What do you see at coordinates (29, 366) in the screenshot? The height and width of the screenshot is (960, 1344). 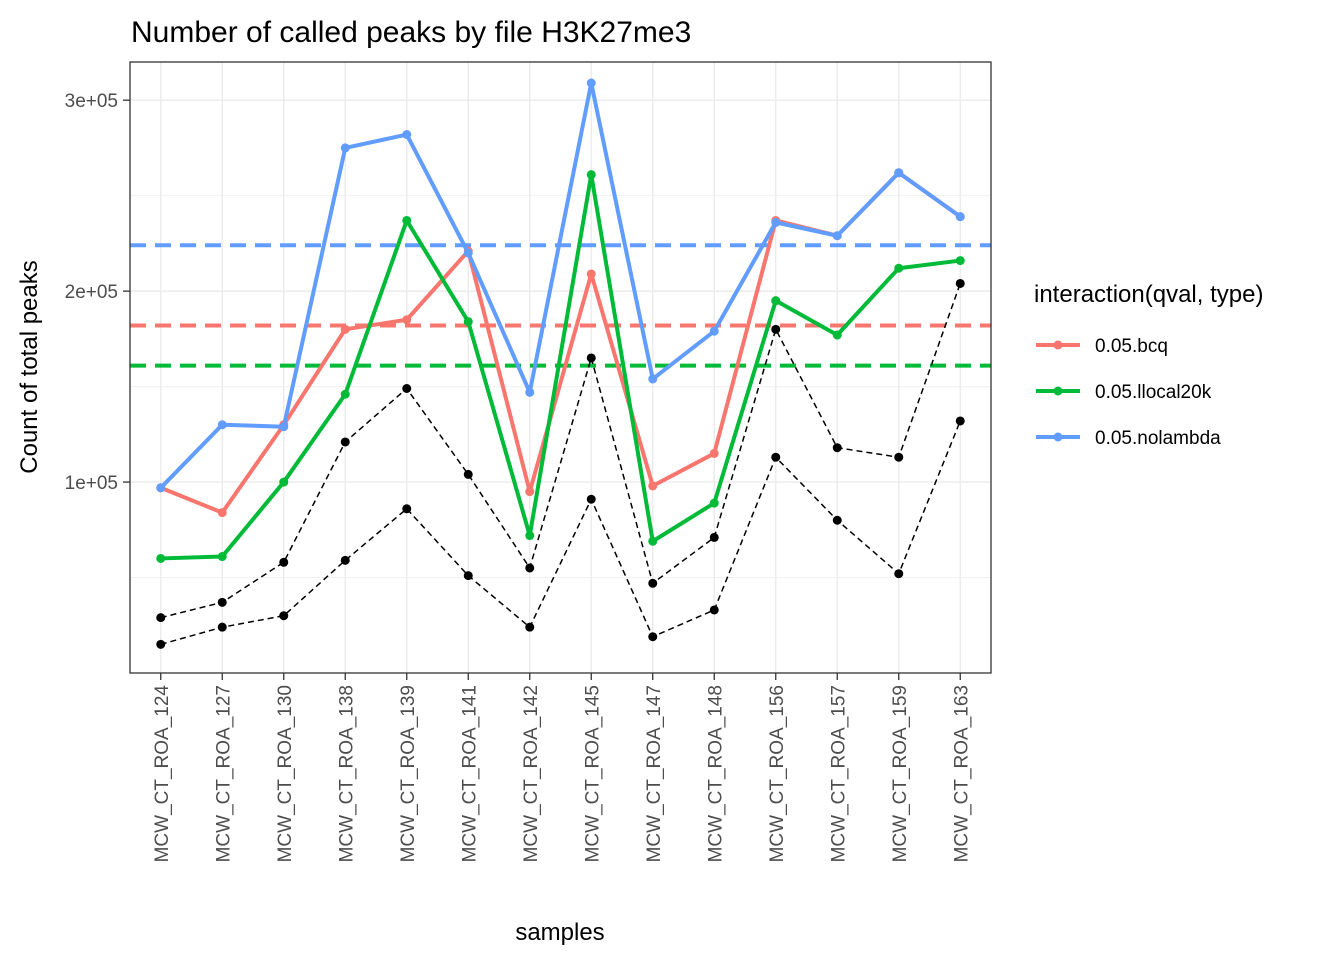 I see `y-axis-title: Count of total peaks` at bounding box center [29, 366].